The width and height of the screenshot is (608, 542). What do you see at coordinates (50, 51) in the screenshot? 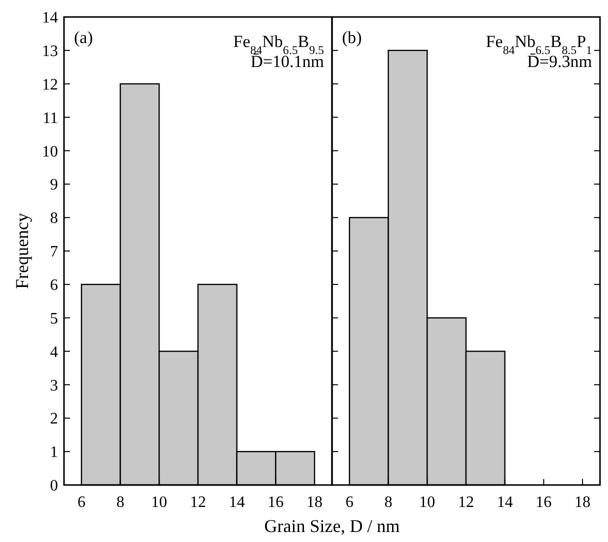
I see `y-tick-label: 13` at bounding box center [50, 51].